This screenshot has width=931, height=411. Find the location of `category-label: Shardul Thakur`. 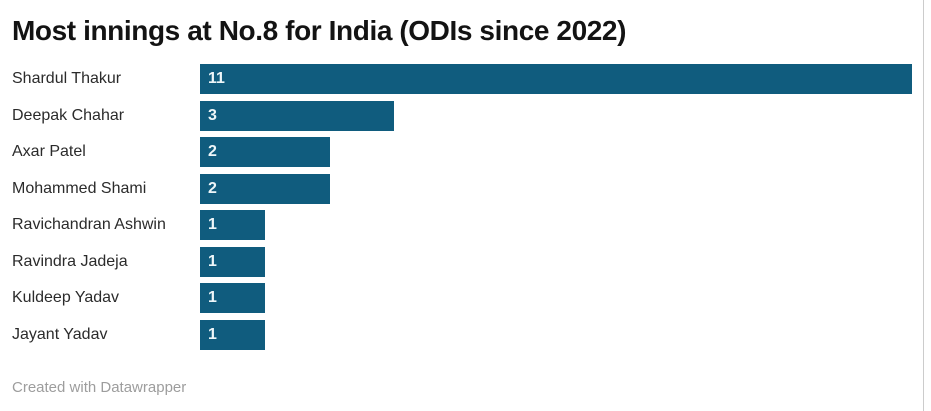

category-label: Shardul Thakur is located at coordinates (67, 79).